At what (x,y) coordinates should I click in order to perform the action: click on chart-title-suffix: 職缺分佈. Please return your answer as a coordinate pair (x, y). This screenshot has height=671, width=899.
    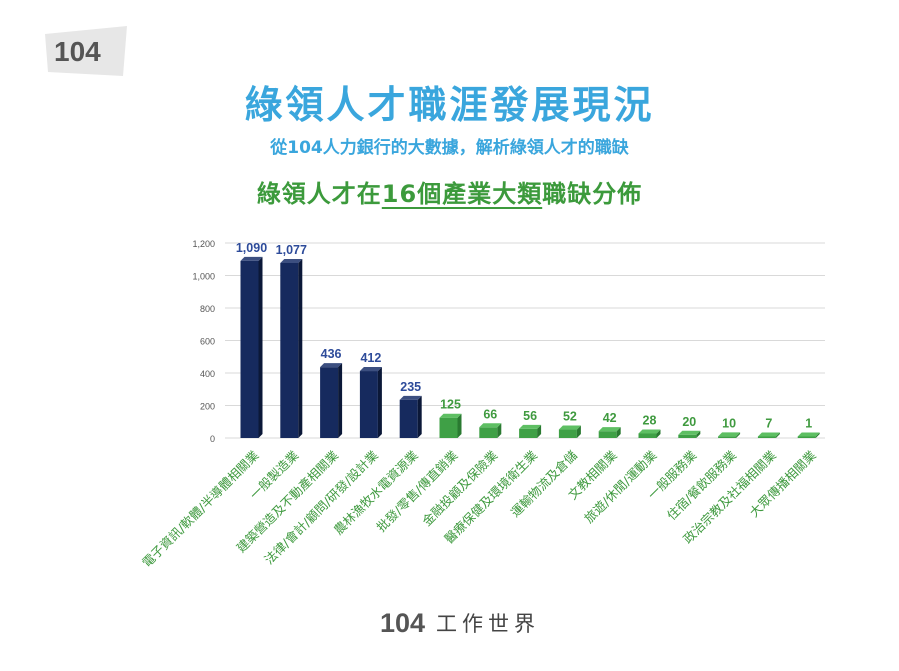
    Looking at the image, I should click on (592, 194).